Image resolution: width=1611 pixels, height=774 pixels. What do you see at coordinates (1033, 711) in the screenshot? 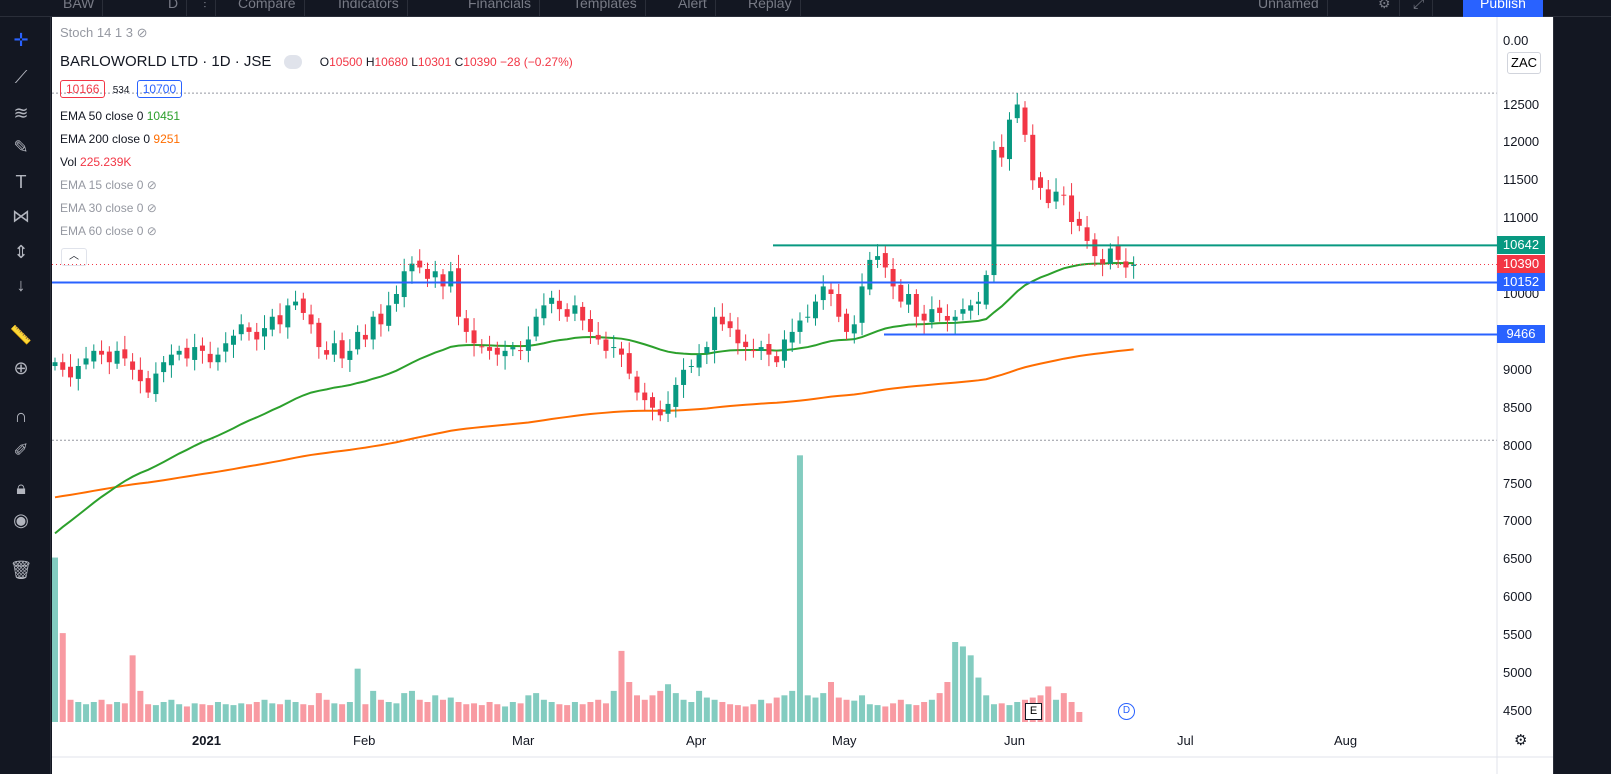
I see `earnings-marker: E` at bounding box center [1033, 711].